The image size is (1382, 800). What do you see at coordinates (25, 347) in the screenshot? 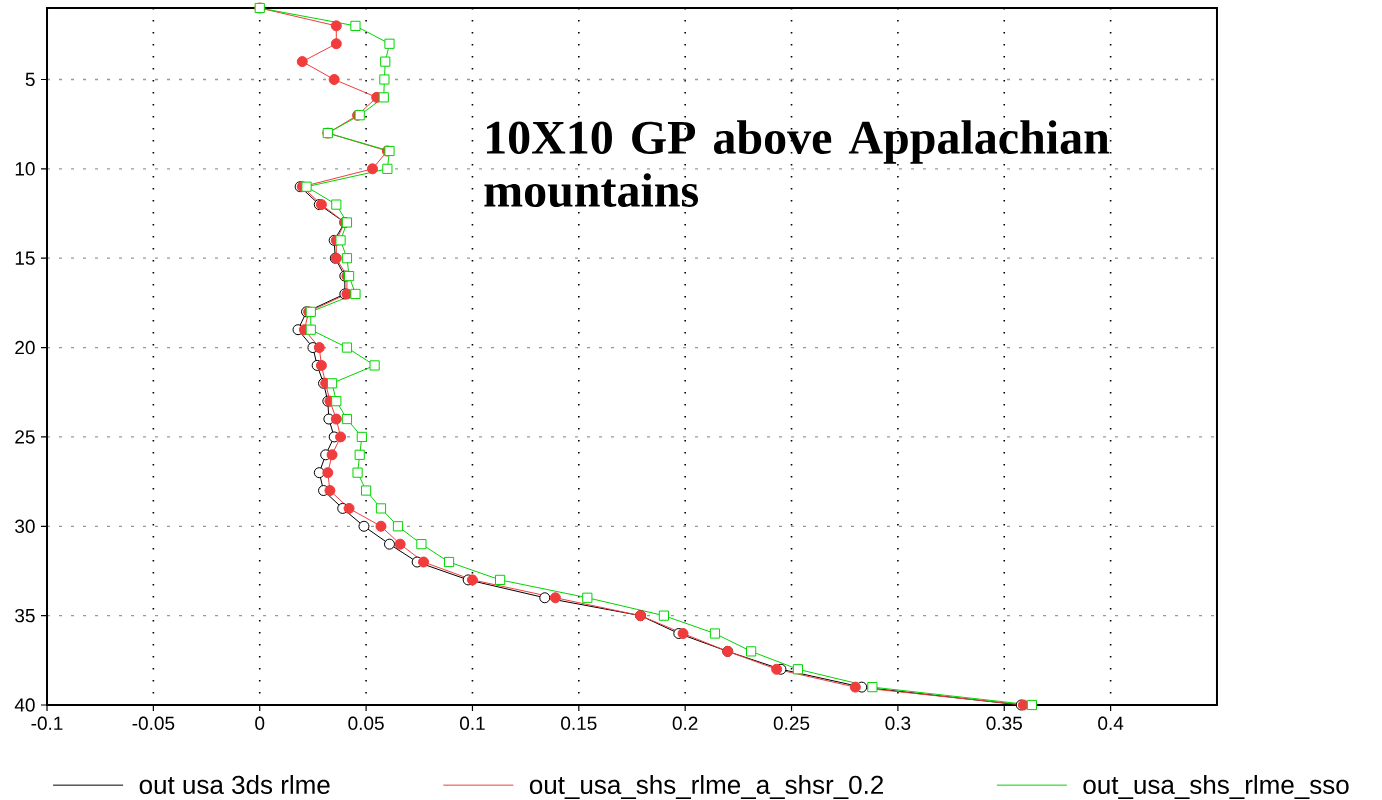
I see `y-tick-label: 20` at bounding box center [25, 347].